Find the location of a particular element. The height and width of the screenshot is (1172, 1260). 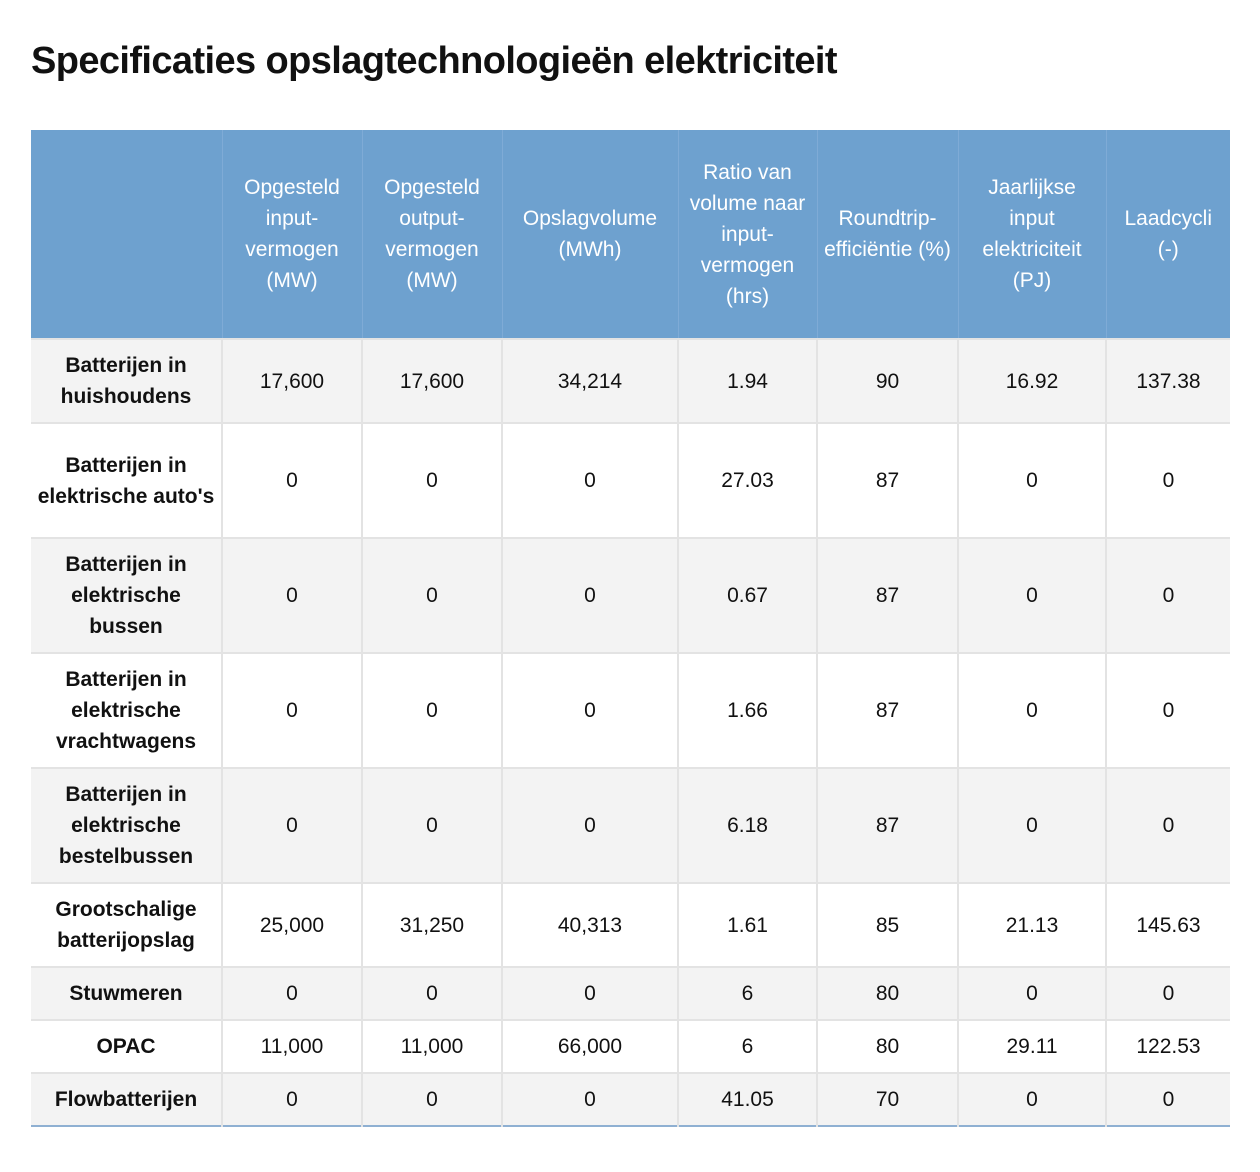

header-cell-label is located at coordinates (126, 234).